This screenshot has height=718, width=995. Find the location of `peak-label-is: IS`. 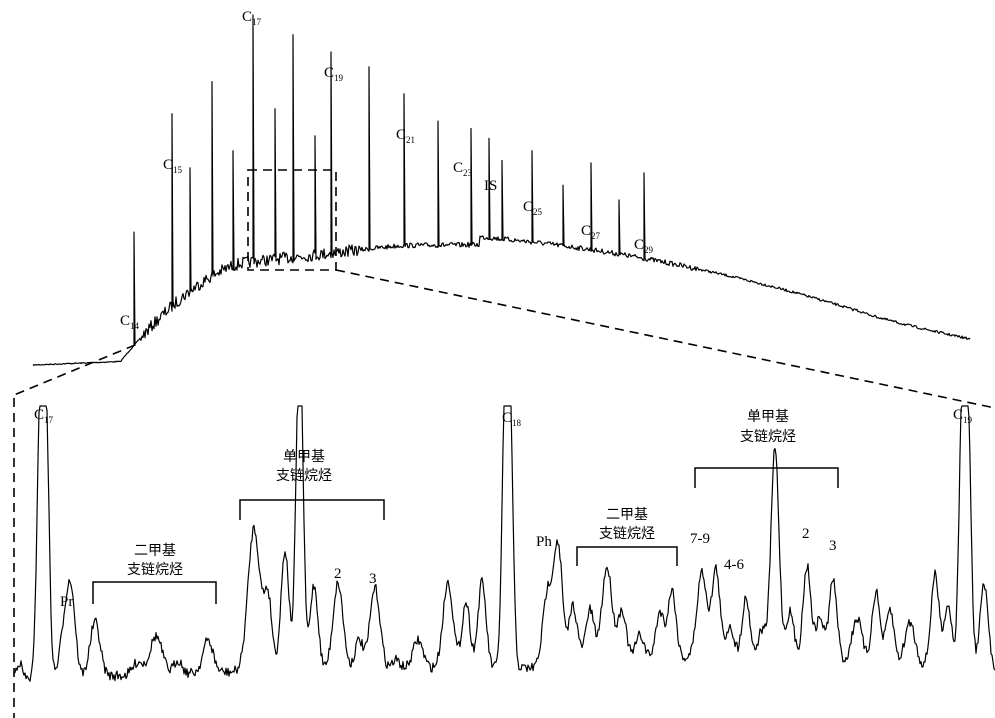

peak-label-is: IS is located at coordinates (490, 186).